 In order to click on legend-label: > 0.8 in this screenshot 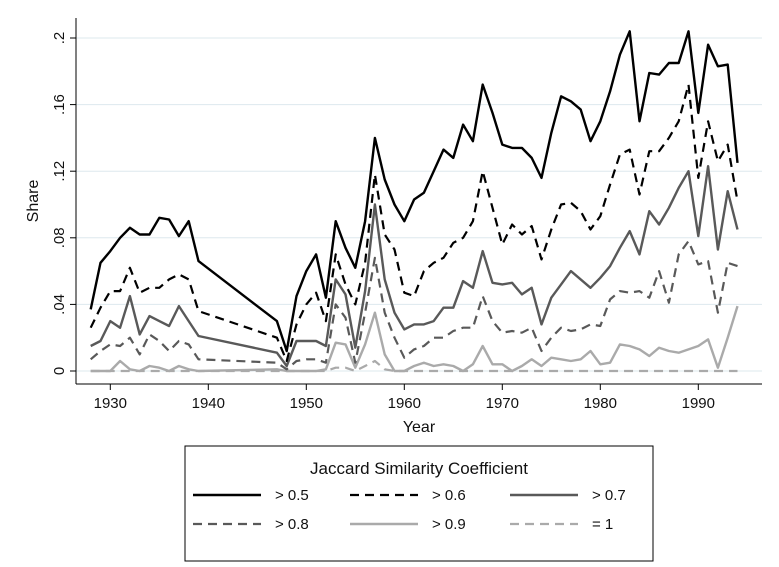, I will do `click(292, 524)`.